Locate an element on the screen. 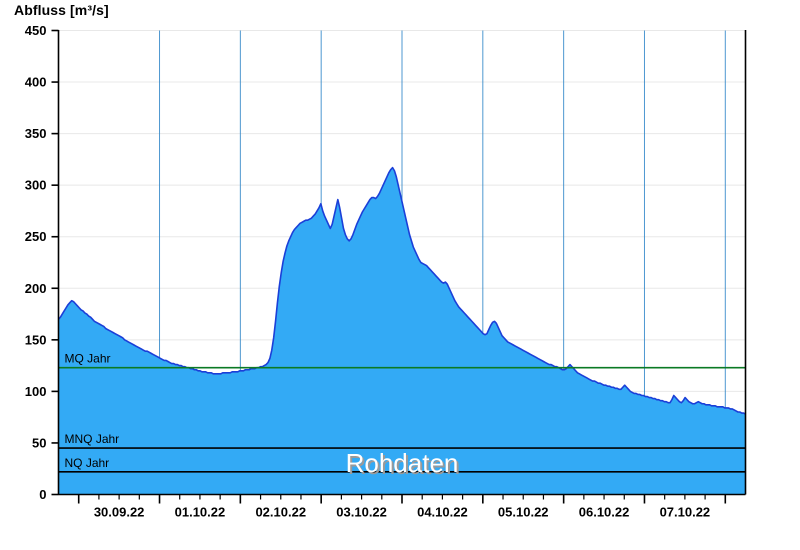 The image size is (800, 550). y-tick-label: 300 is located at coordinates (36, 185).